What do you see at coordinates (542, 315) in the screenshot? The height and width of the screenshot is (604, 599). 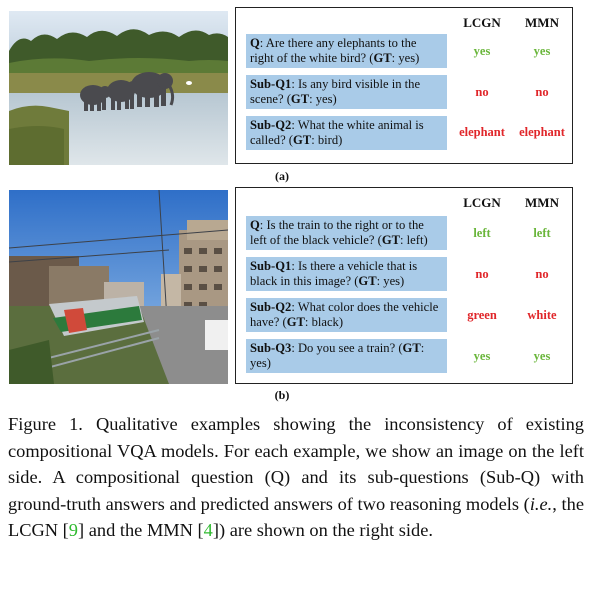 I see `mmn-answer: white` at bounding box center [542, 315].